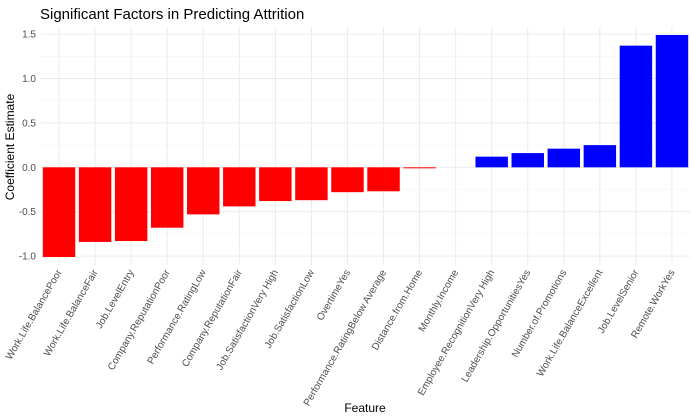 This screenshot has width=692, height=418. What do you see at coordinates (347, 180) in the screenshot?
I see `bar-overtimeyes` at bounding box center [347, 180].